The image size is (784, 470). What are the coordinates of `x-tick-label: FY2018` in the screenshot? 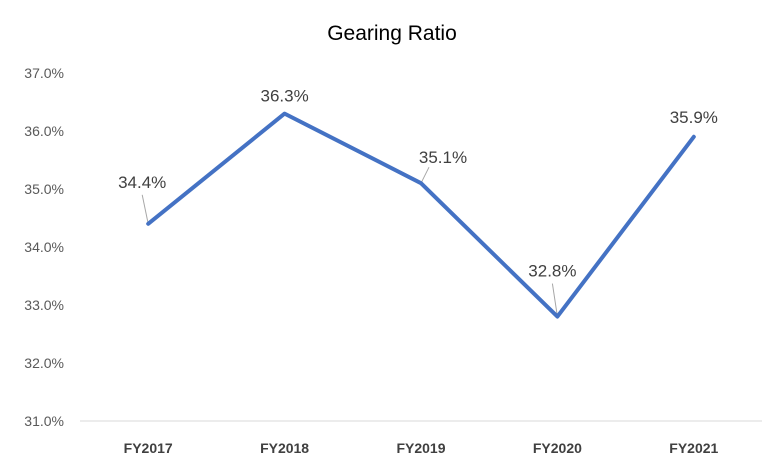 It's located at (284, 448).